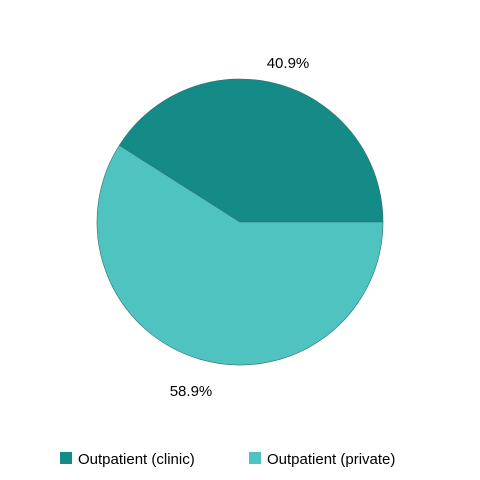  I want to click on data-label-clinic: 40.9%, so click(288, 63).